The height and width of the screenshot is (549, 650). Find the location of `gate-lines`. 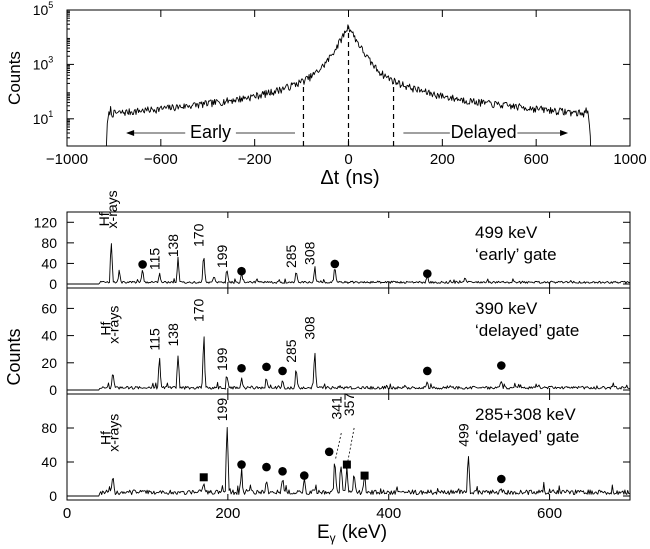

gate-lines is located at coordinates (348, 86).